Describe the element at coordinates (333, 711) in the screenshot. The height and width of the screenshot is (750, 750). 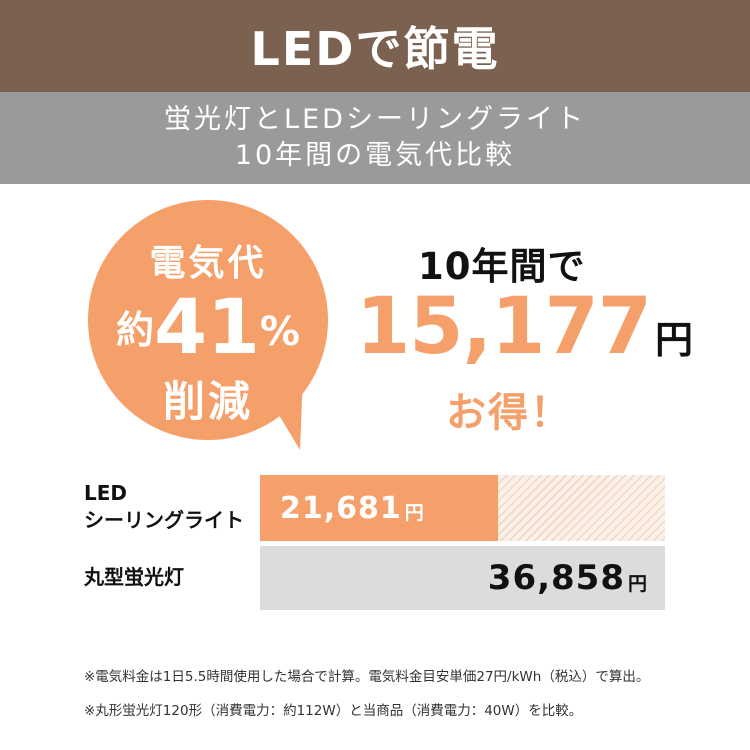
I see `footnote-2: ※丸形蛍光灯120形（消費電力：約112W）と当商品（消費電力：40W）を比較。` at that location.